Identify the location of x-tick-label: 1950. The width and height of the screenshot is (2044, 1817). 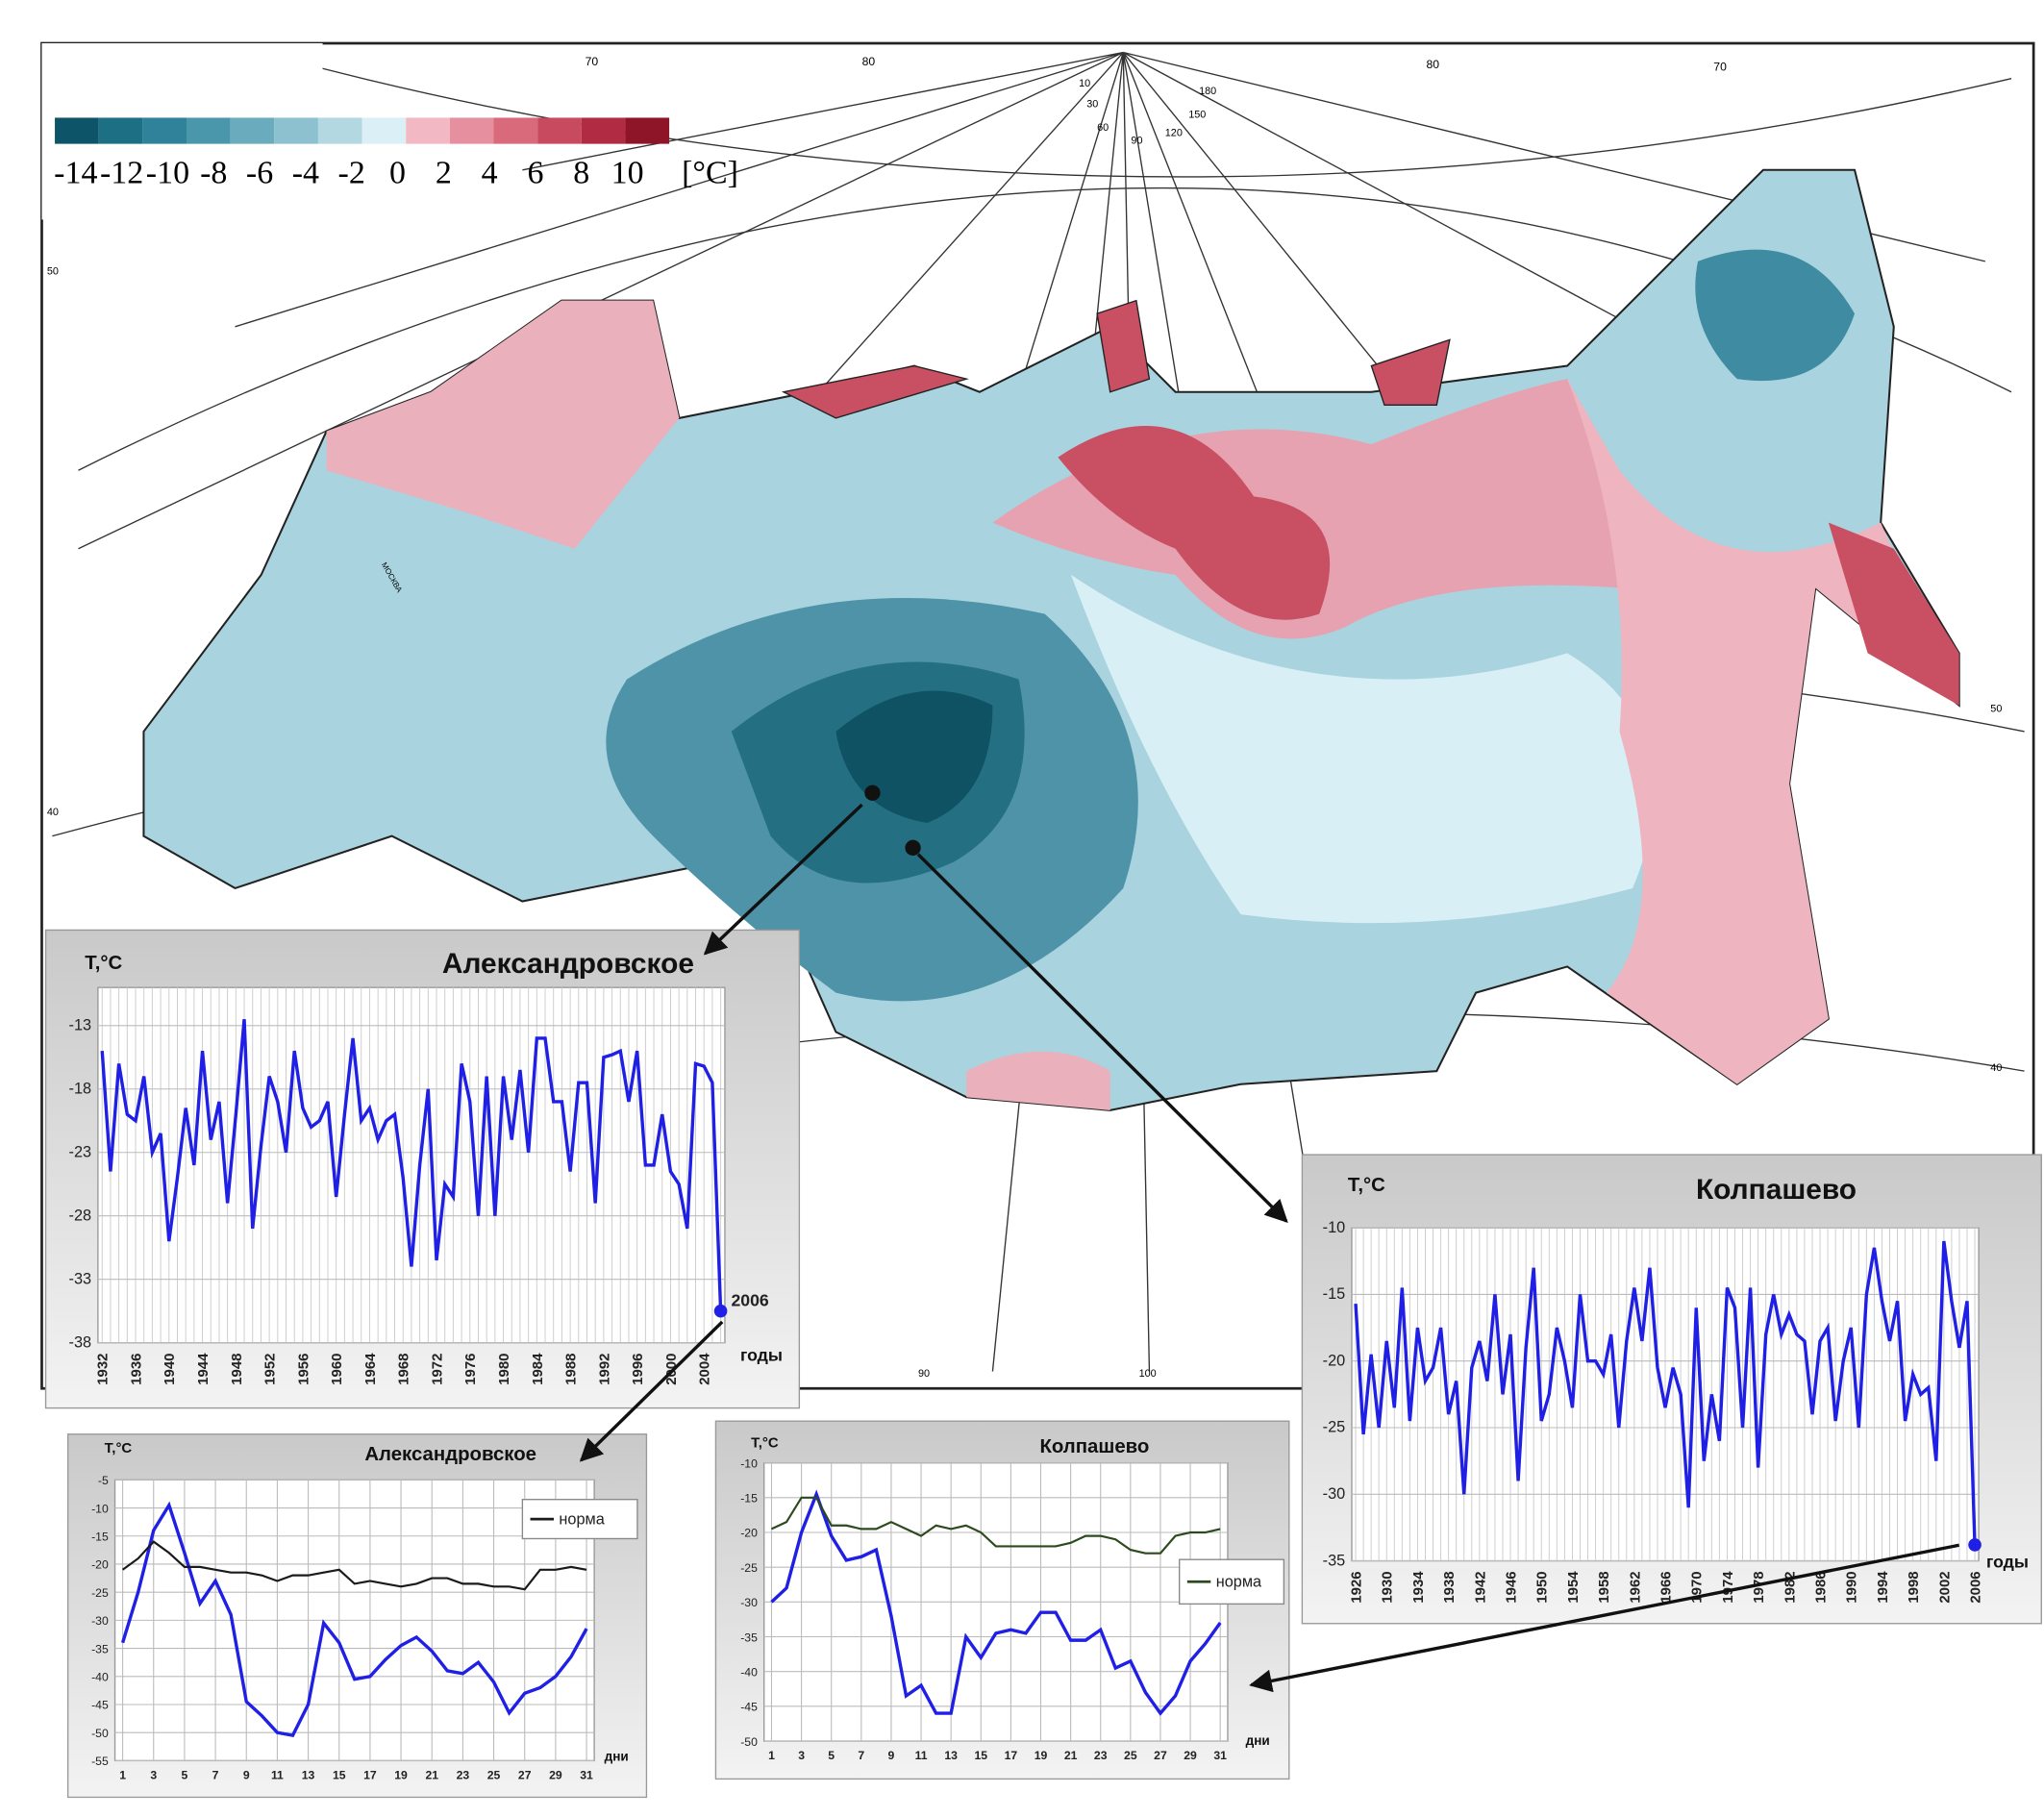
(1542, 1587).